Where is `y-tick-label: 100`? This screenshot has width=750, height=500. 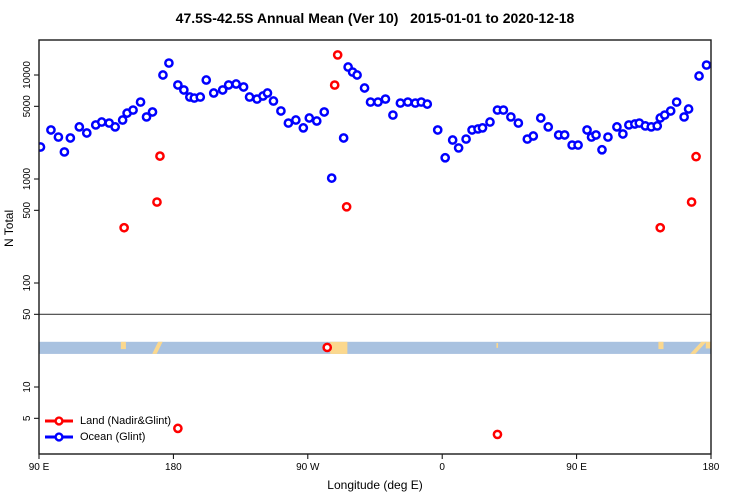 y-tick-label: 100 is located at coordinates (27, 282).